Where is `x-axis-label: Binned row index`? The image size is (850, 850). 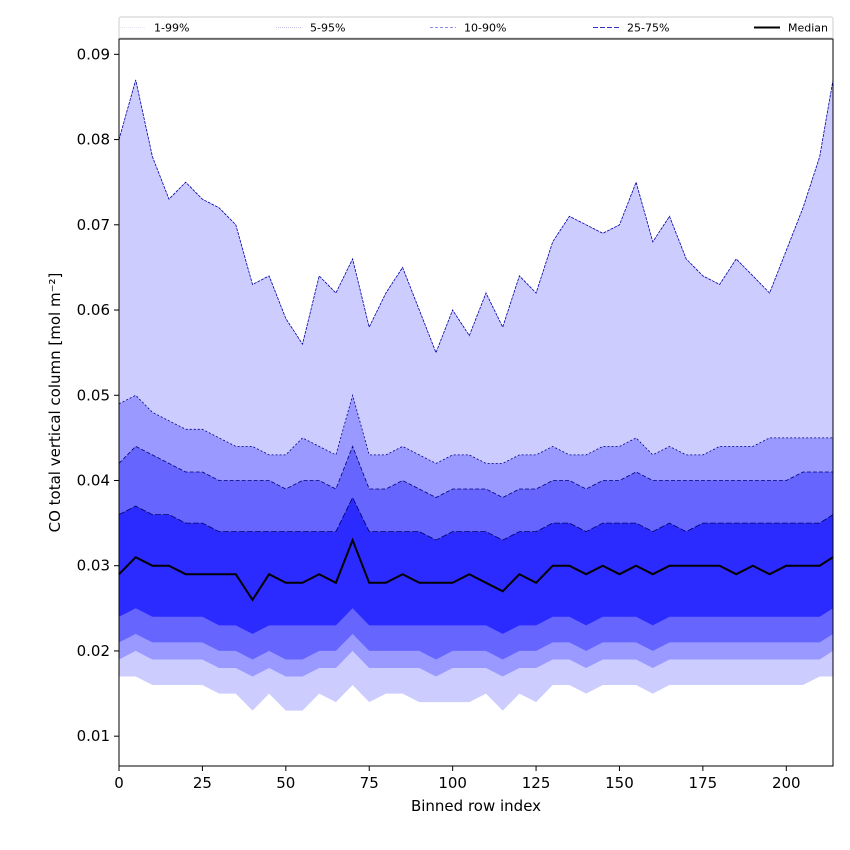 x-axis-label: Binned row index is located at coordinates (476, 806).